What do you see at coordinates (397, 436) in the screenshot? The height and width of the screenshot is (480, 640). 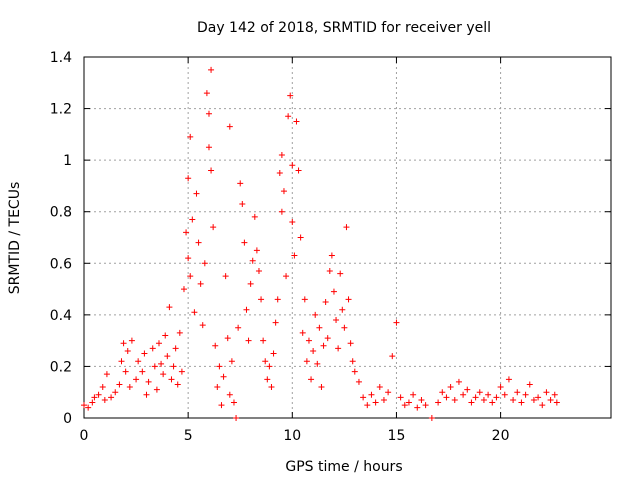 I see `x-tick-label: 15` at bounding box center [397, 436].